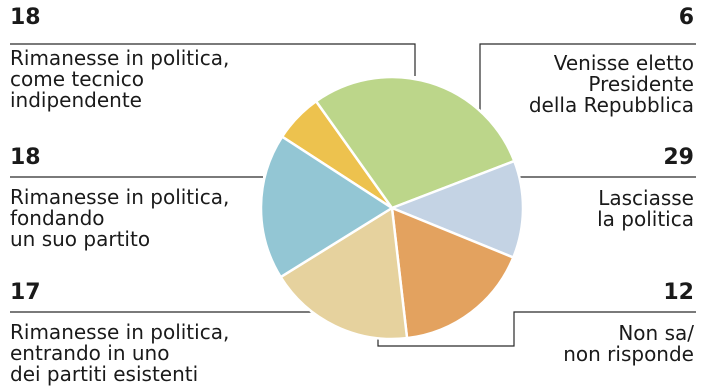 This screenshot has width=702, height=391. Describe the element at coordinates (457, 209) in the screenshot. I see `pie-slice-non-sa` at that location.